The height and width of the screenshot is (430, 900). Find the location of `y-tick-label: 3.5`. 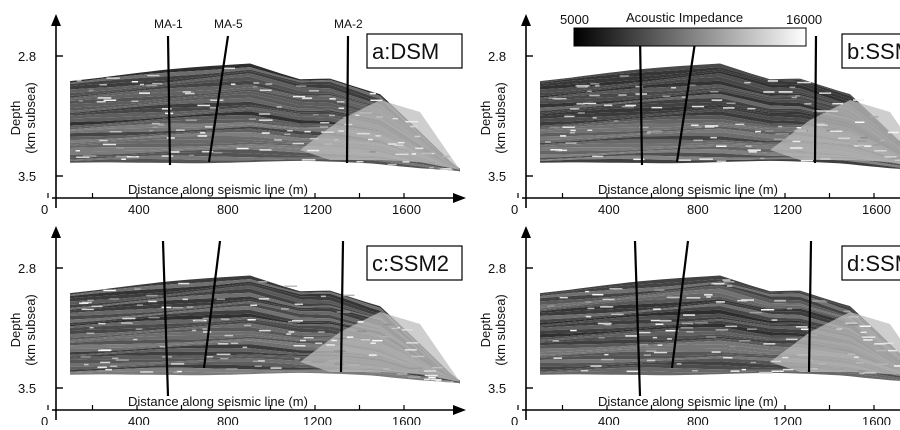

y-tick-label: 3.5 is located at coordinates (497, 176).